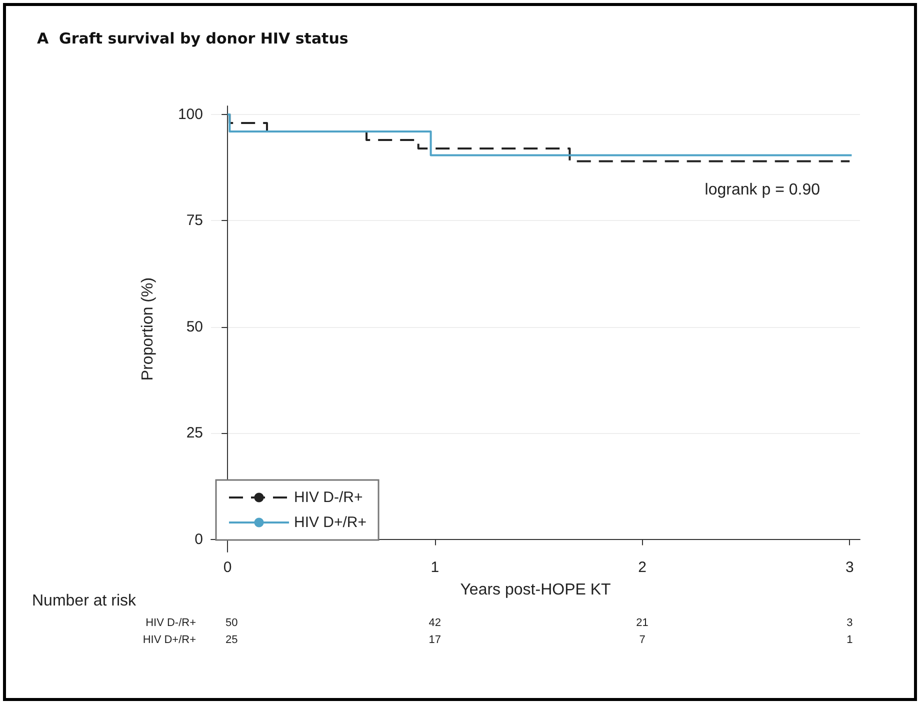 This screenshot has width=920, height=703. I want to click on y-axis-title: Proportion (%), so click(148, 329).